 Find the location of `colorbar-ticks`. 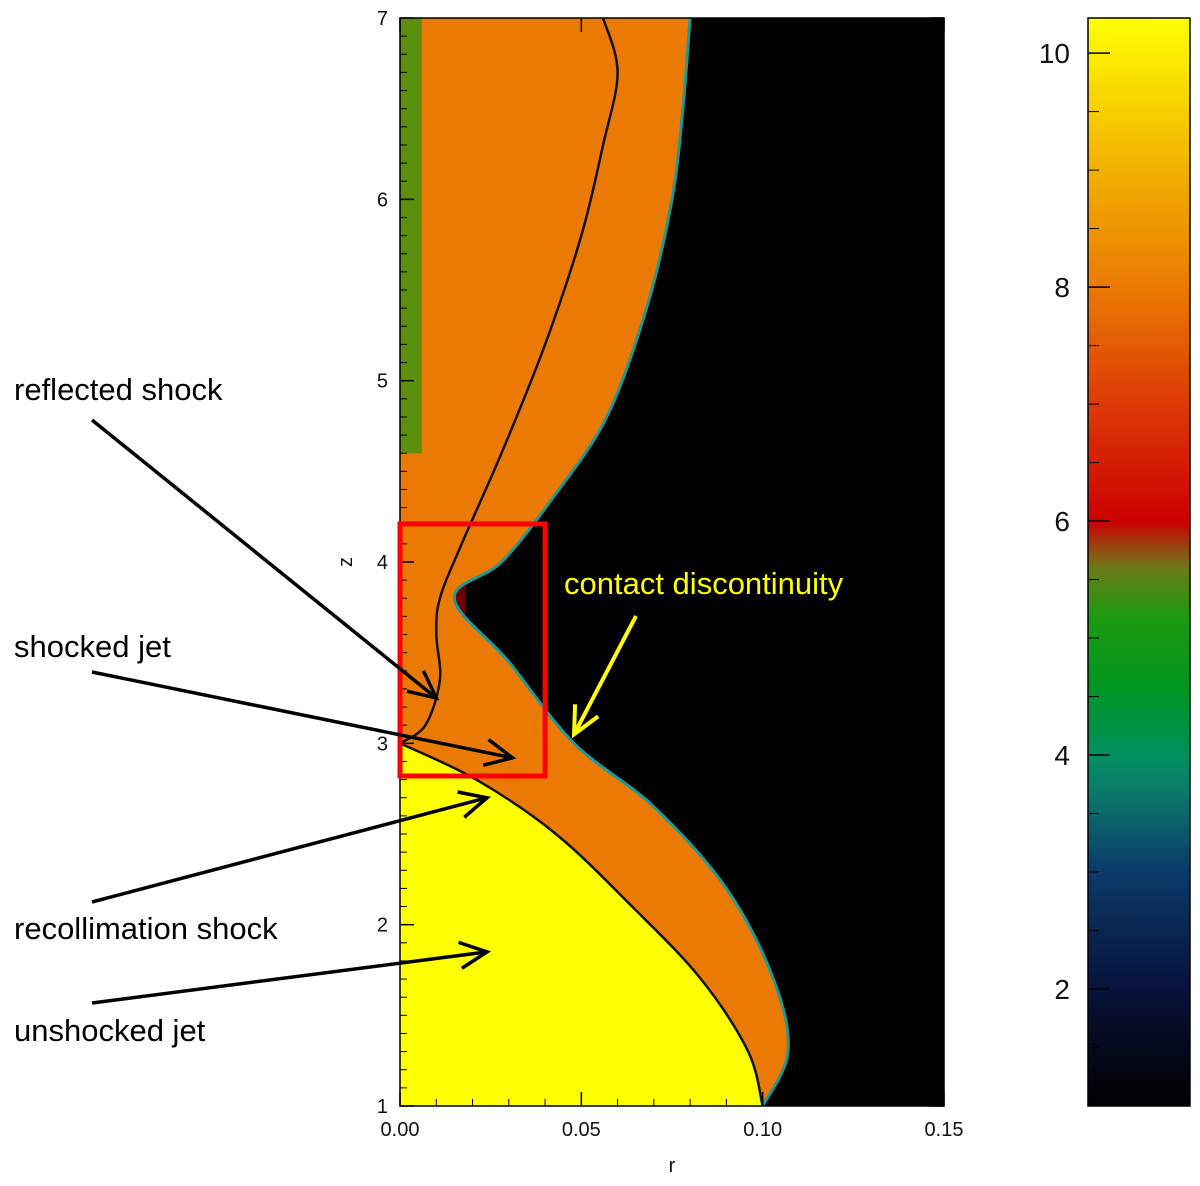

colorbar-ticks is located at coordinates (1099, 550).